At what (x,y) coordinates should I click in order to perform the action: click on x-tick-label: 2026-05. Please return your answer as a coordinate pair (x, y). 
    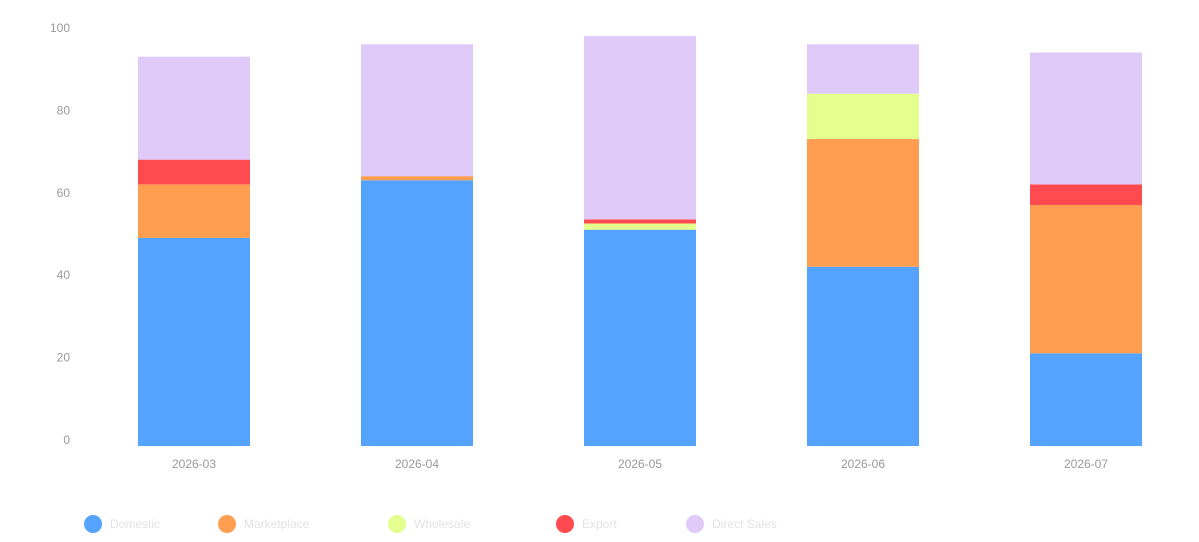
    Looking at the image, I should click on (640, 464).